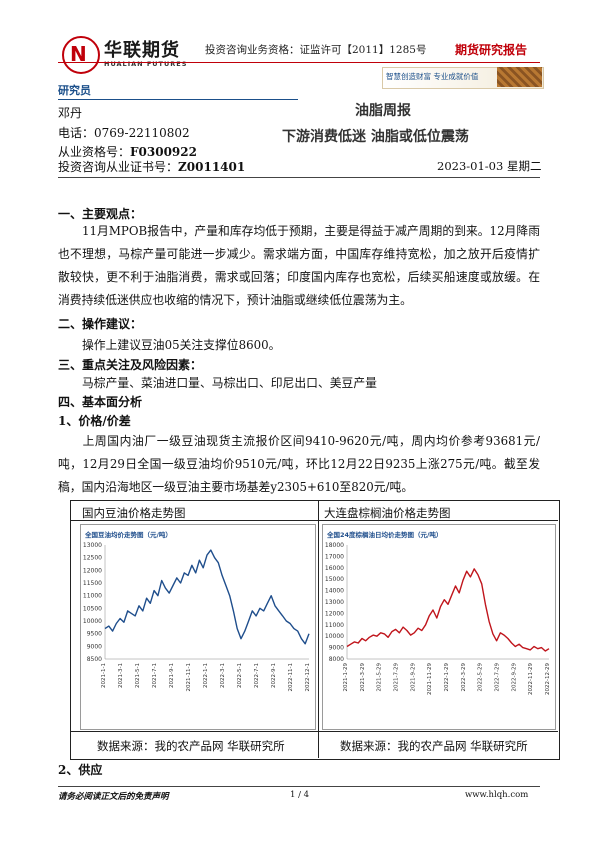 Image resolution: width=595 pixels, height=842 pixels. I want to click on soybean-oil-ytick: 13000, so click(92, 545).